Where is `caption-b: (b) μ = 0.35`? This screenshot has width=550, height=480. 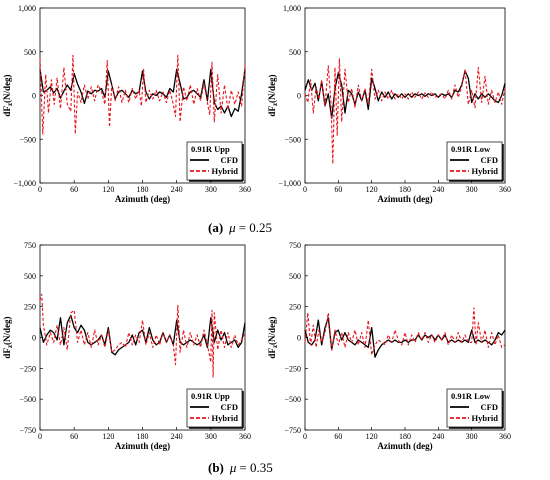 caption-b: (b) μ = 0.35 is located at coordinates (240, 467).